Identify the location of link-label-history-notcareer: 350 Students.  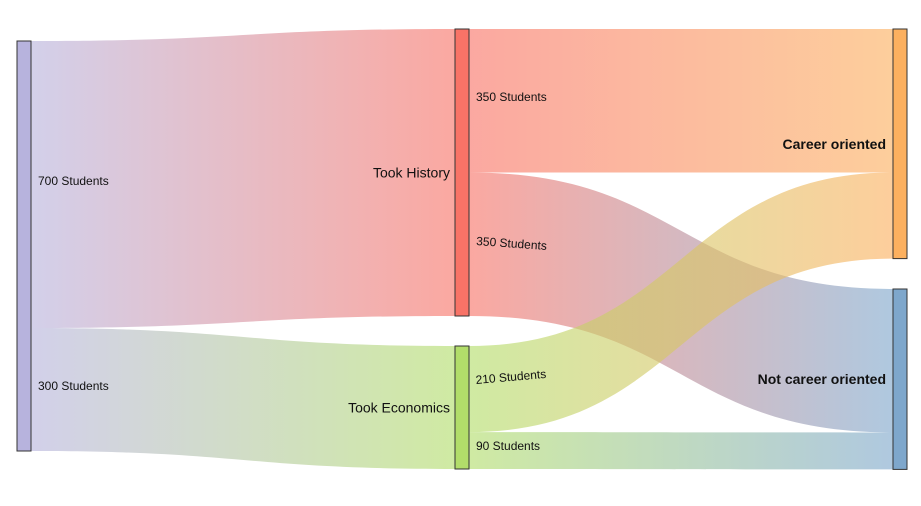
(512, 243).